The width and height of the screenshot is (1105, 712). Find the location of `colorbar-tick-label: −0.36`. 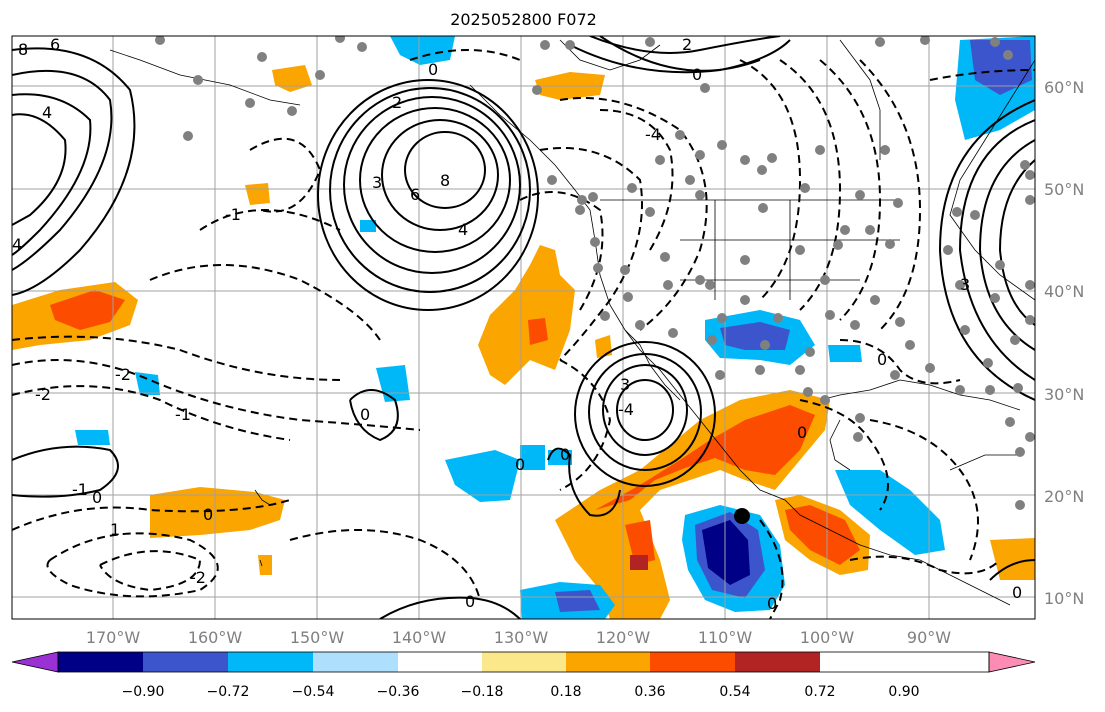

colorbar-tick-label: −0.36 is located at coordinates (398, 692).